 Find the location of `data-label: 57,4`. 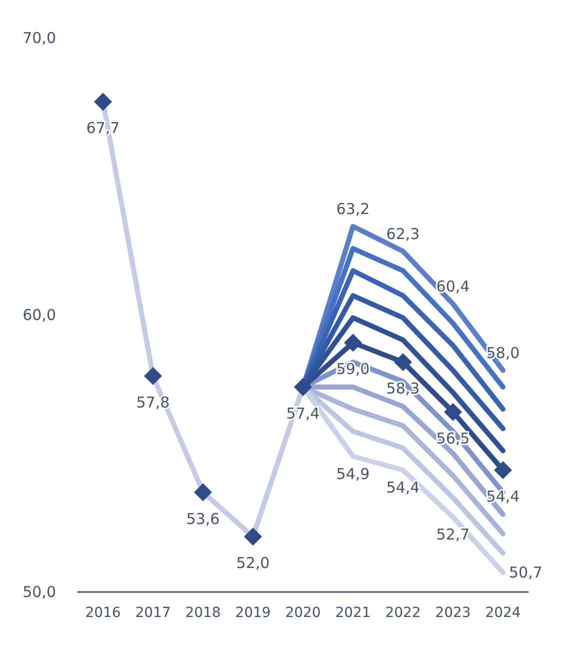

data-label: 57,4 is located at coordinates (303, 413).